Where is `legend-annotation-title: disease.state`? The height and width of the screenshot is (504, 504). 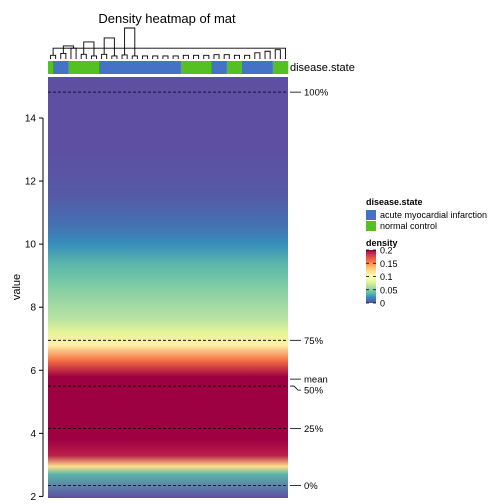 legend-annotation-title: disease.state is located at coordinates (394, 202).